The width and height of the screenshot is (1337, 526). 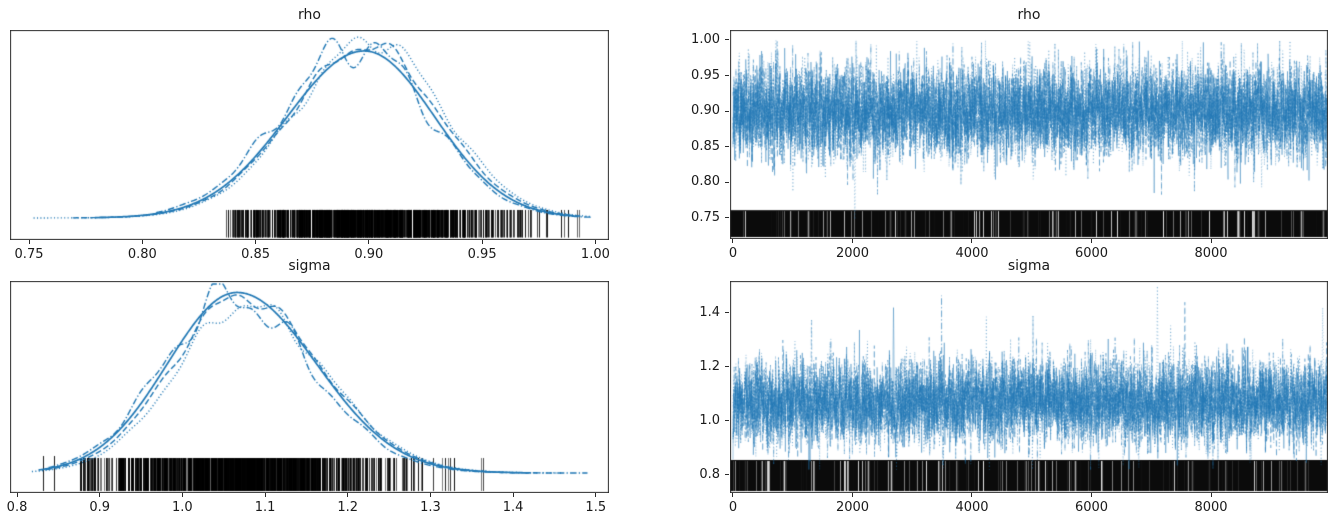 What do you see at coordinates (348, 507) in the screenshot?
I see `kde-sigma-x-tick-label: 1.2` at bounding box center [348, 507].